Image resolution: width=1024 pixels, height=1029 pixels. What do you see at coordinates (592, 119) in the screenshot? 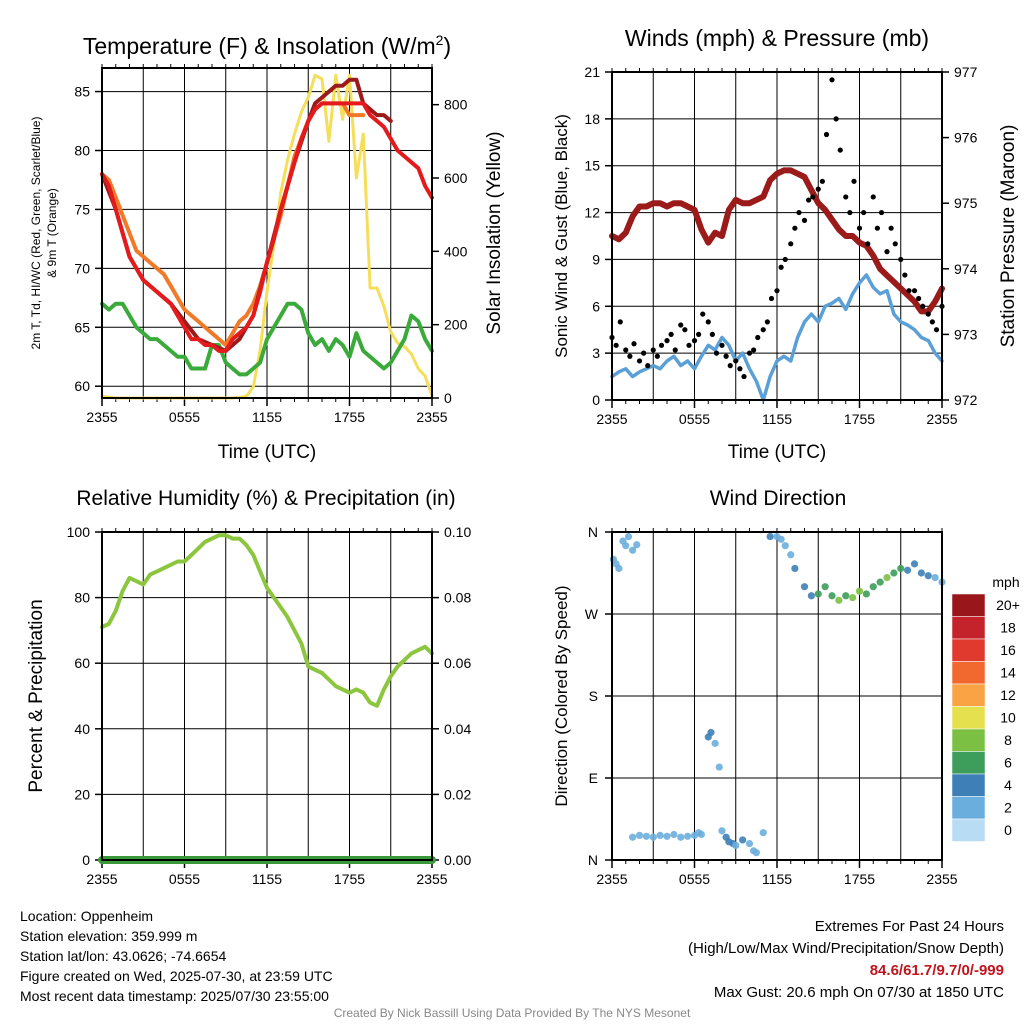
I see `wind-axis-tick-label: 18` at bounding box center [592, 119].